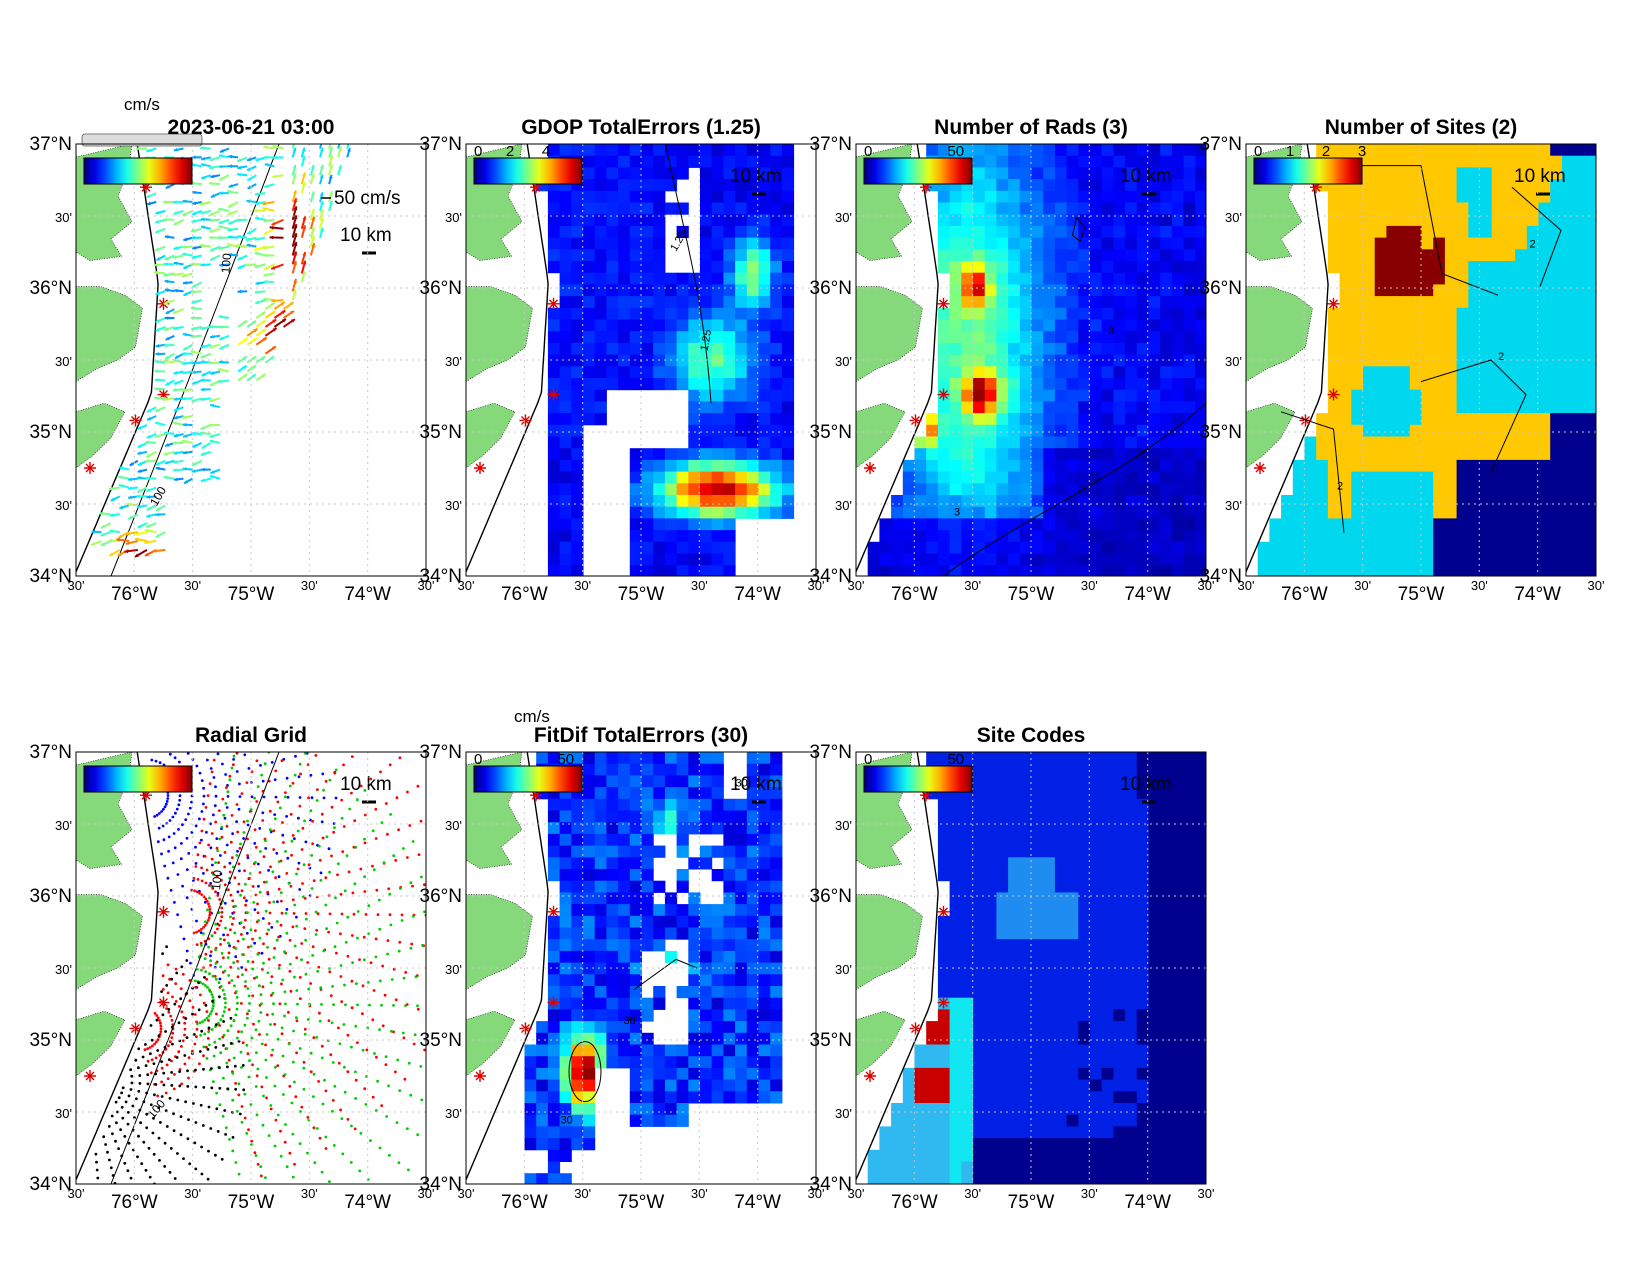  I want to click on land-peninsula, so click(1279, 334).